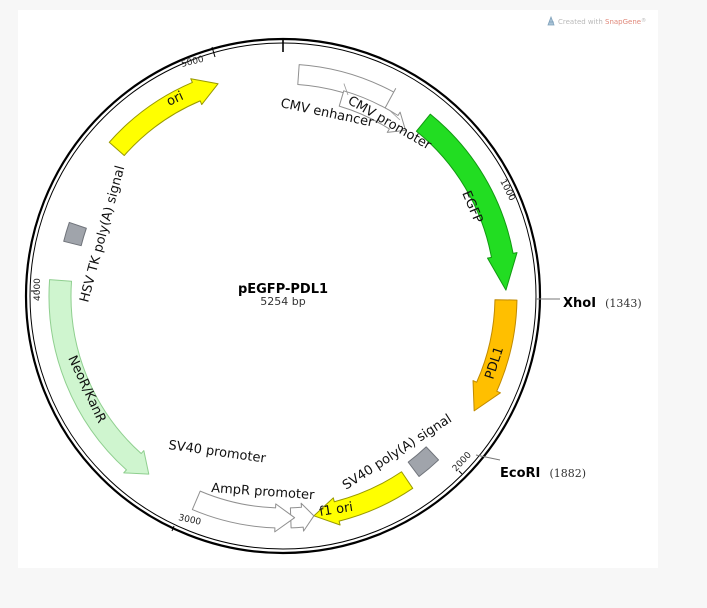  What do you see at coordinates (580, 22) in the screenshot?
I see `credit-prefix: Created with` at bounding box center [580, 22].